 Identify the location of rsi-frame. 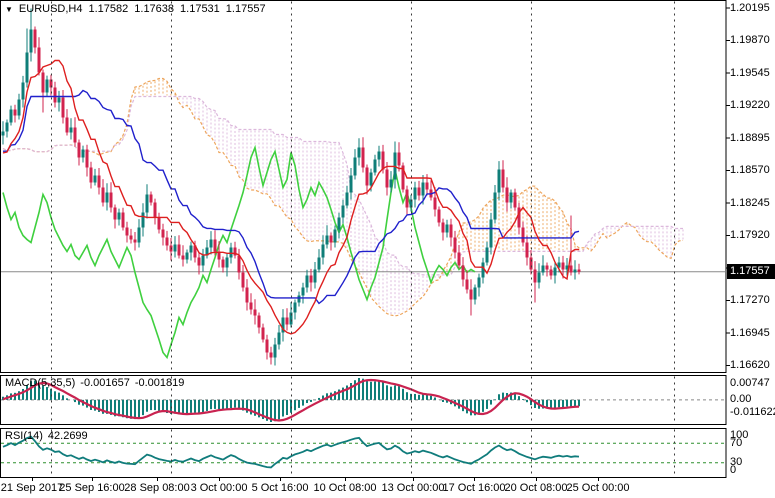
(363, 453).